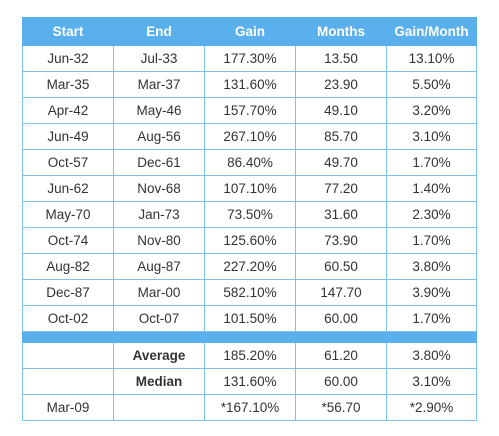 Image resolution: width=499 pixels, height=436 pixels. I want to click on table-row: Jun-62 Nov-68 107.10% 77.20 1.40%, so click(249, 188).